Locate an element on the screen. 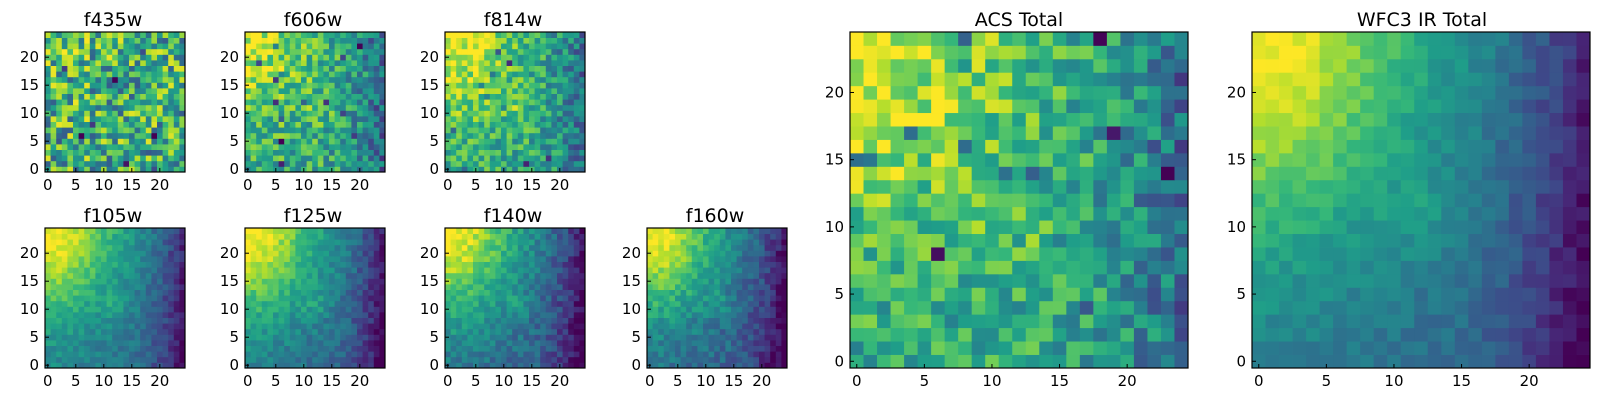 Image resolution: width=1600 pixels, height=400 pixels. y-tick-label: 5 is located at coordinates (434, 141).